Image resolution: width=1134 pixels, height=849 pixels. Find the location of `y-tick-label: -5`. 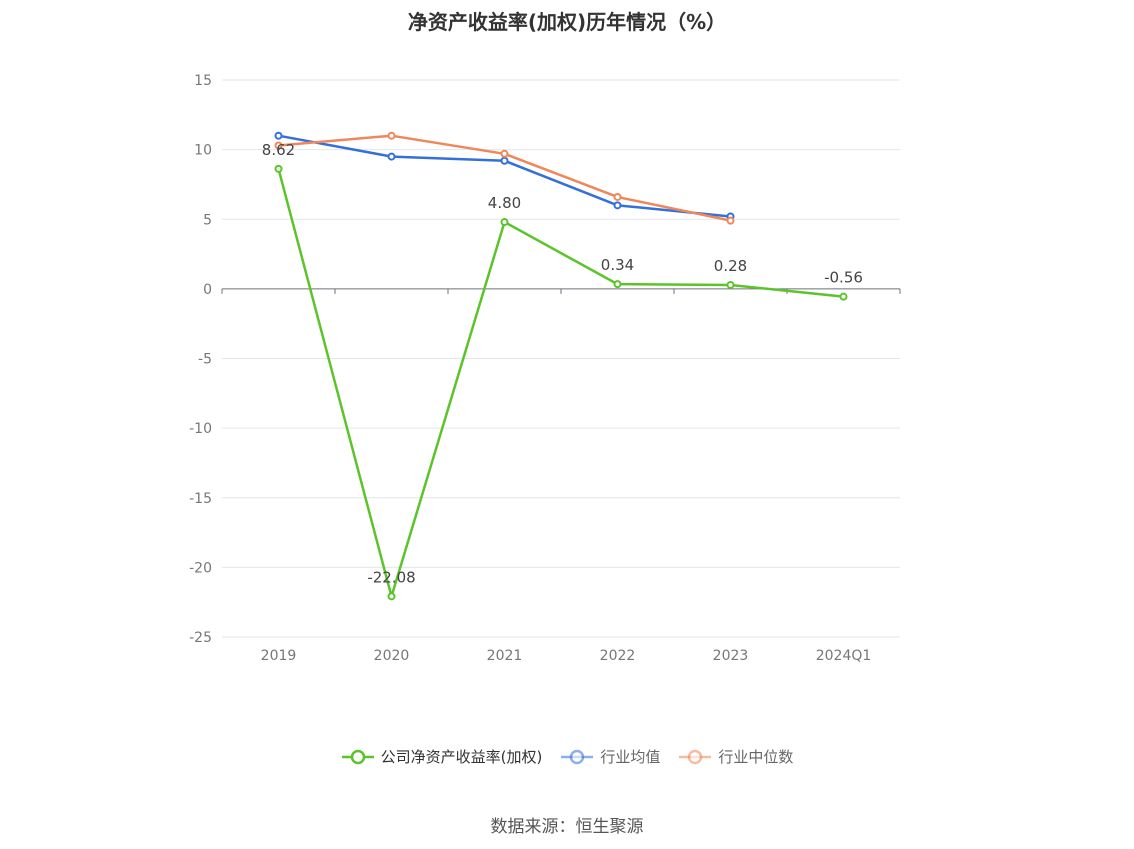

y-tick-label: -5 is located at coordinates (205, 360).